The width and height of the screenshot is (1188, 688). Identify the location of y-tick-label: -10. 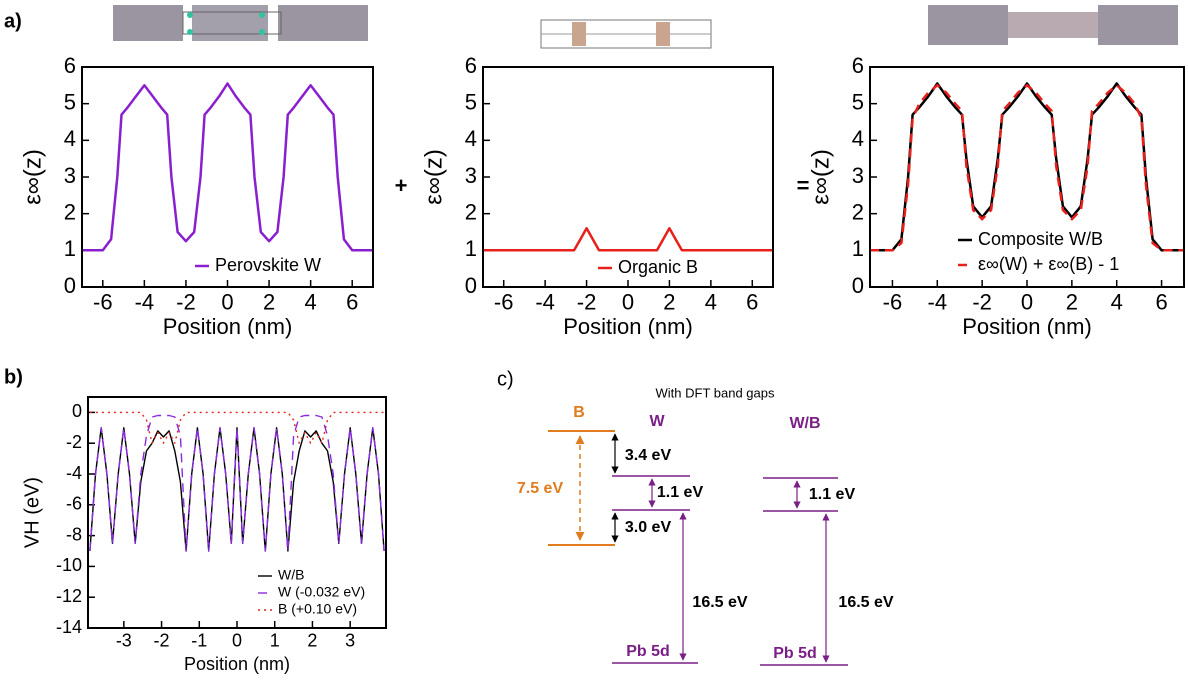
(69, 565).